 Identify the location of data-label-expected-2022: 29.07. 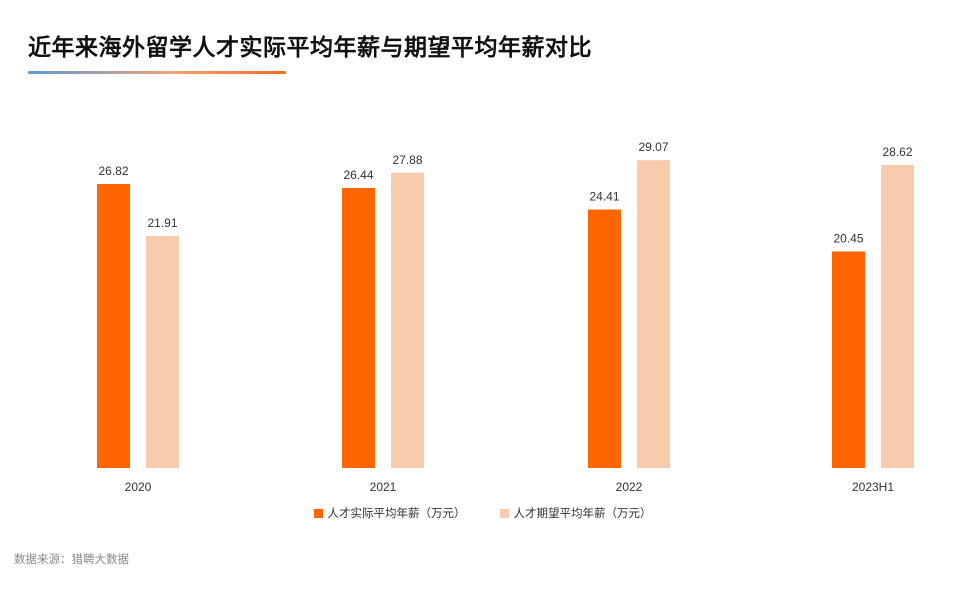
(653, 147).